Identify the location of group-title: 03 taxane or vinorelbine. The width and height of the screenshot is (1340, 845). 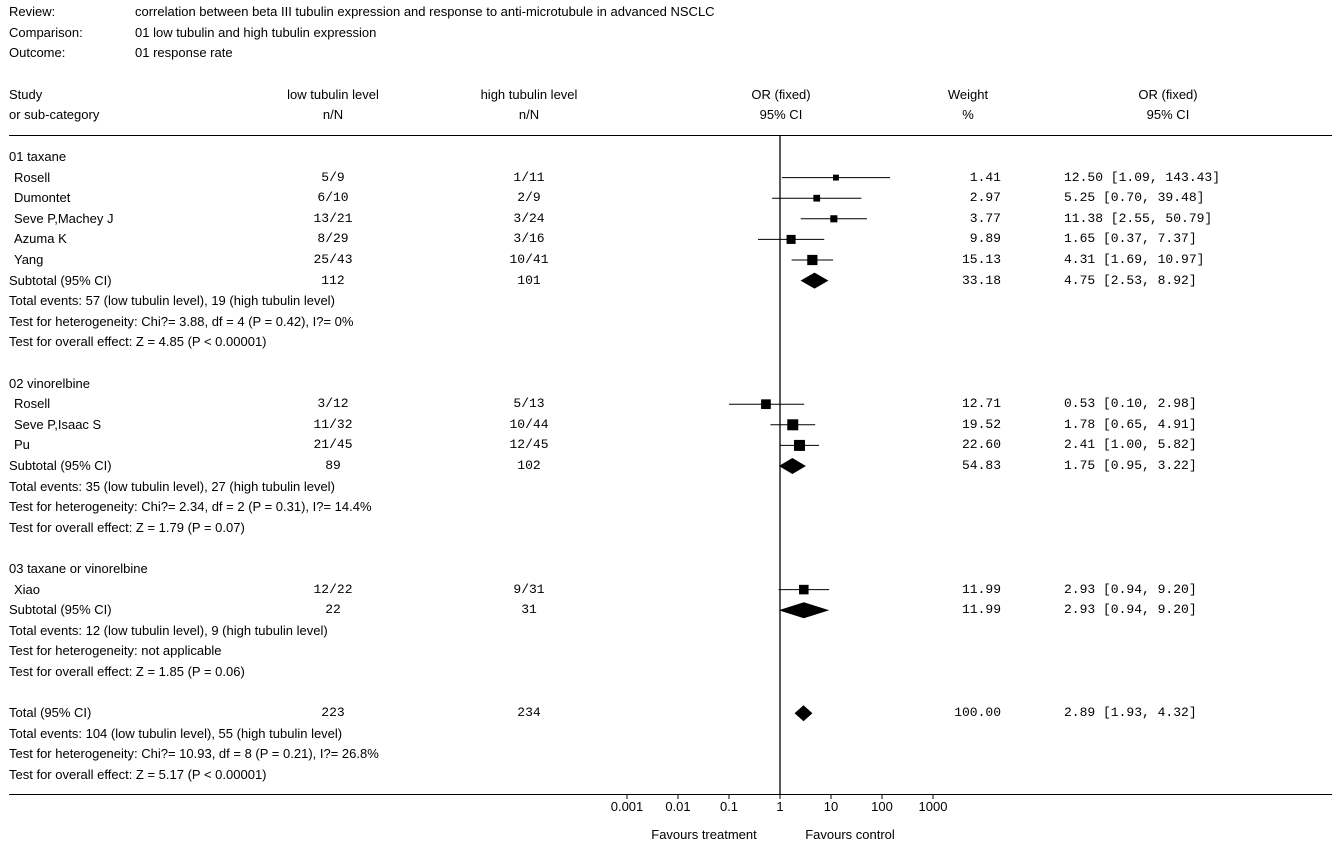
(78, 568).